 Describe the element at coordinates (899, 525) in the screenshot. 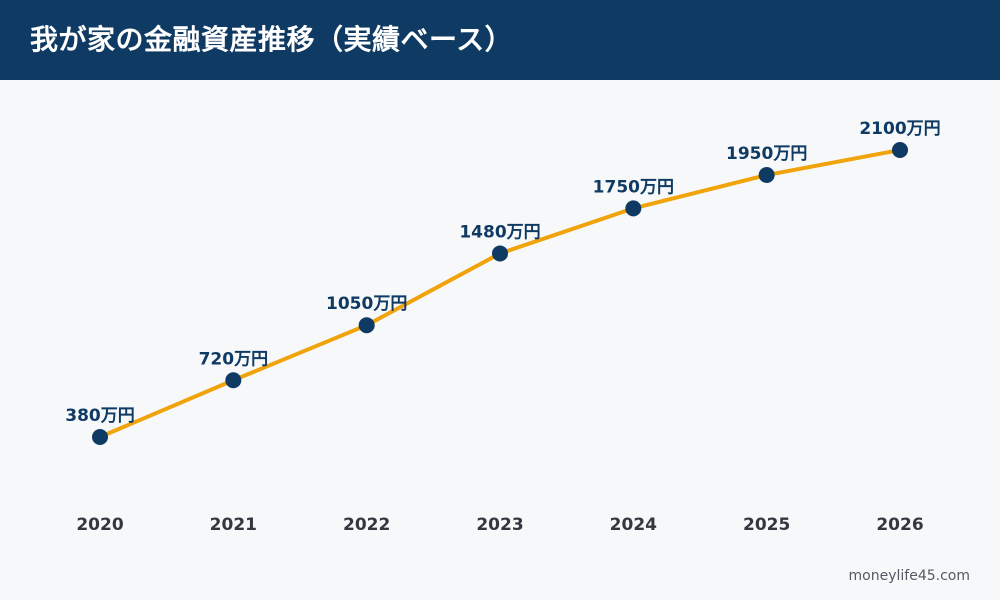

I see `x-tick-label-2026: 2026` at that location.